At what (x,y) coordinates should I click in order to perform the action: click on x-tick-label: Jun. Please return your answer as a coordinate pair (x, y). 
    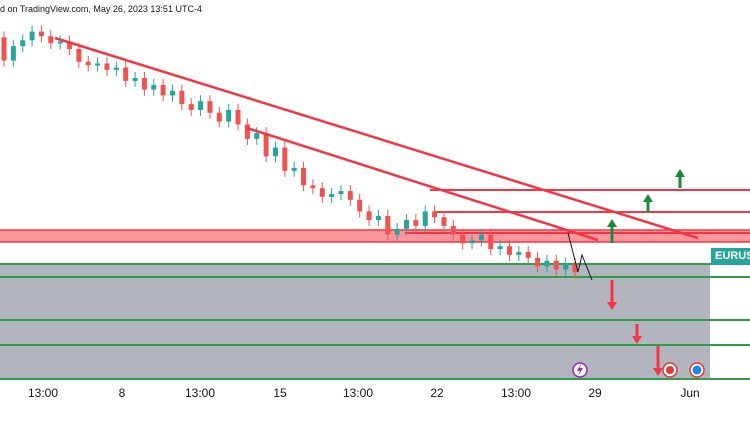
    Looking at the image, I should click on (689, 393).